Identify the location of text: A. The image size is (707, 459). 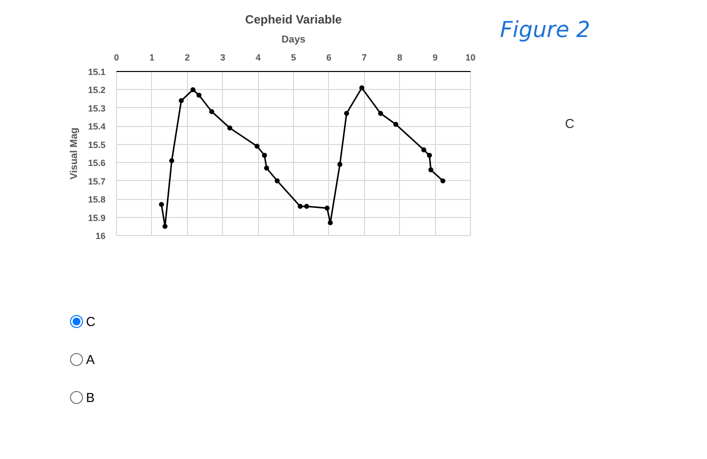
(90, 359).